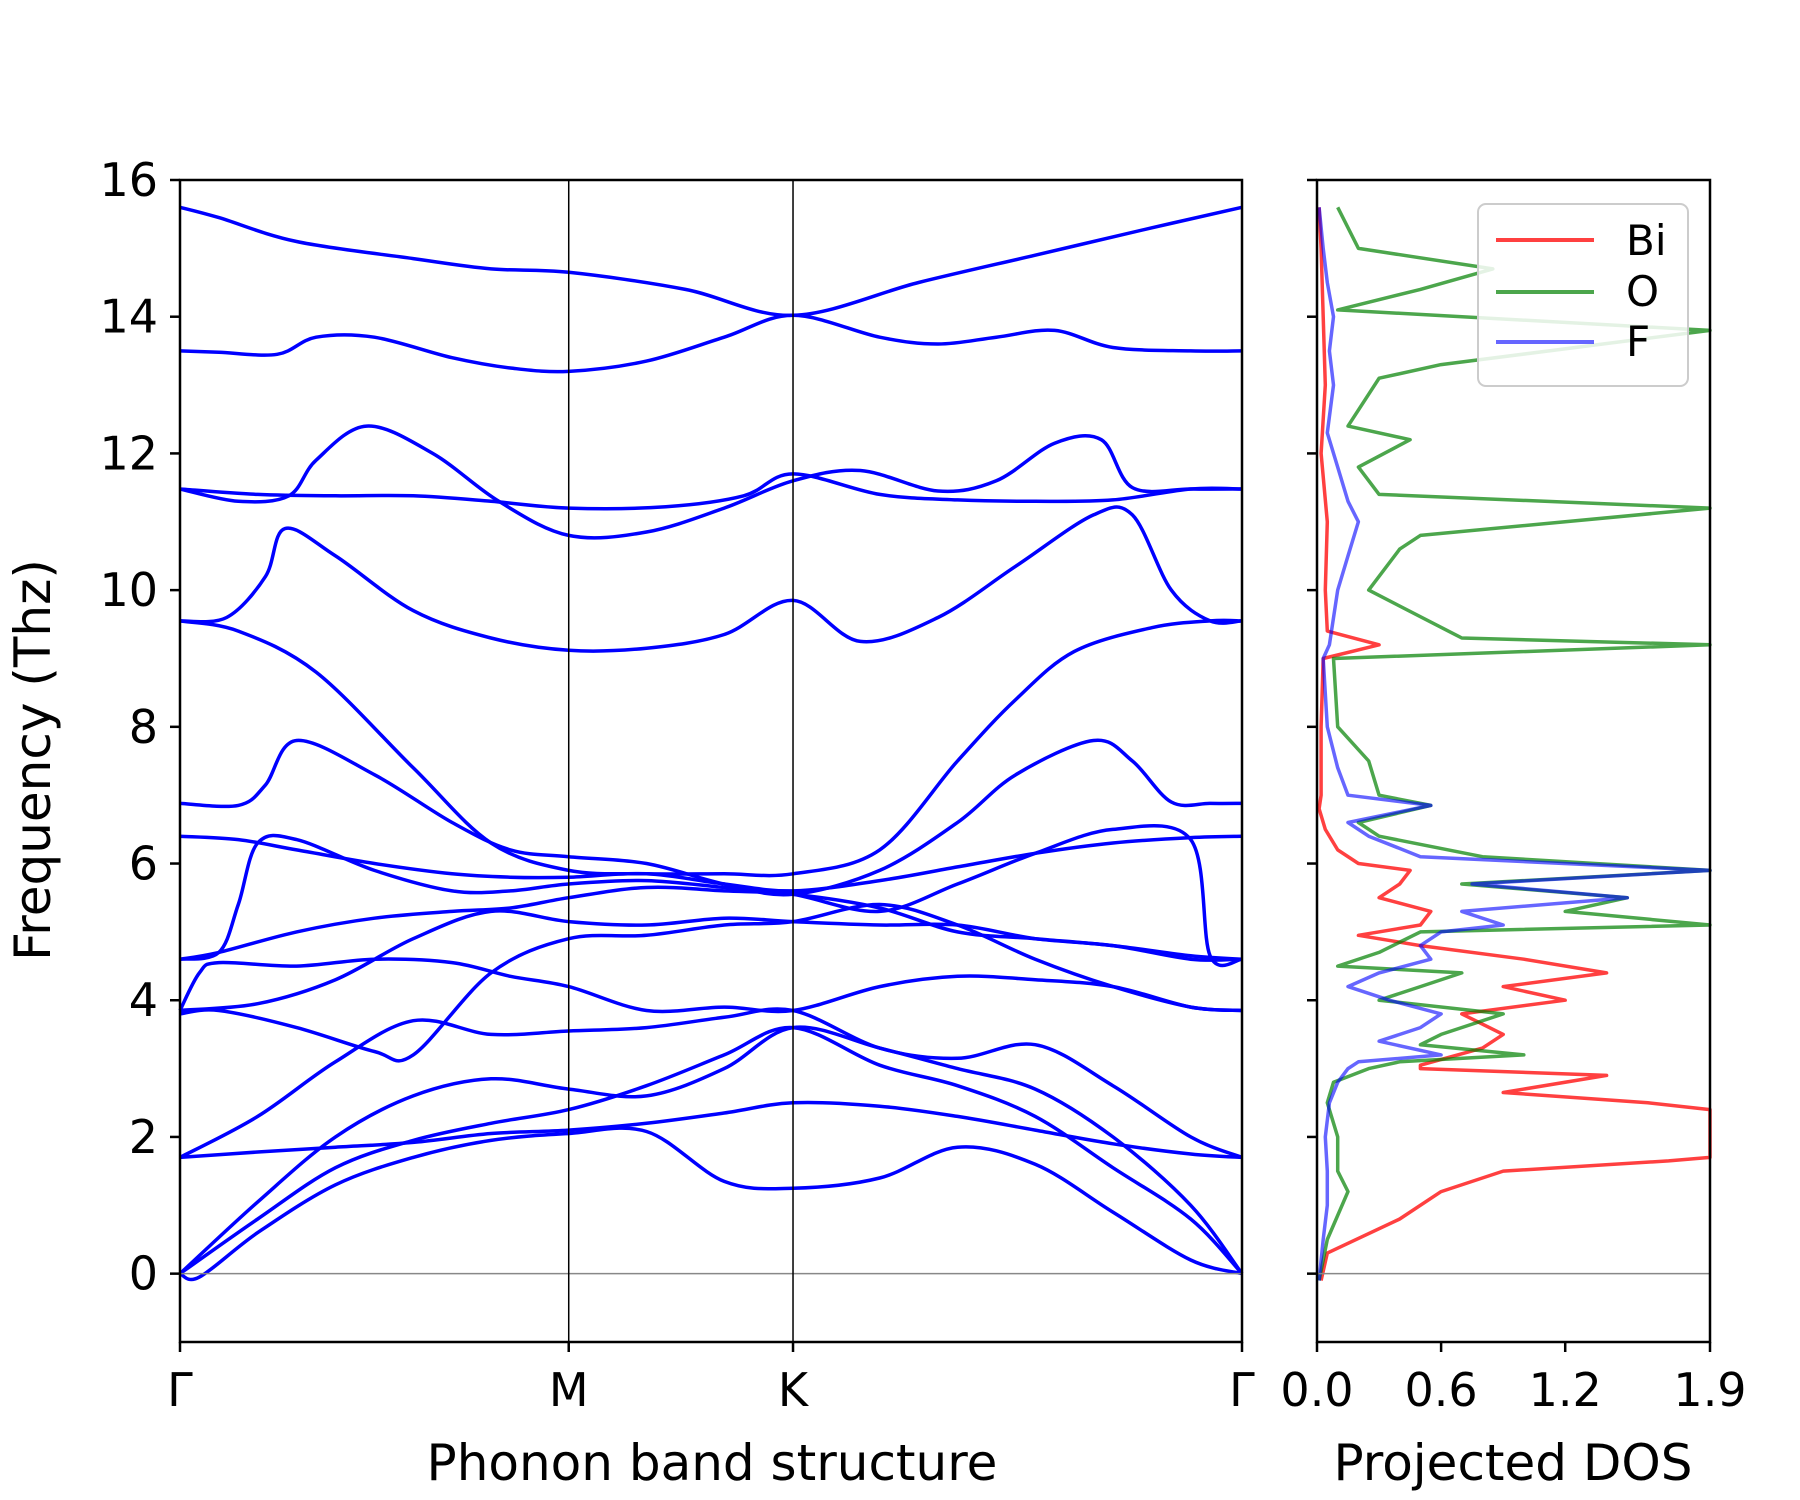 Image resolution: width=1800 pixels, height=1500 pixels. Describe the element at coordinates (1709, 1390) in the screenshot. I see `dos-x-tick-label: 1.9` at that location.